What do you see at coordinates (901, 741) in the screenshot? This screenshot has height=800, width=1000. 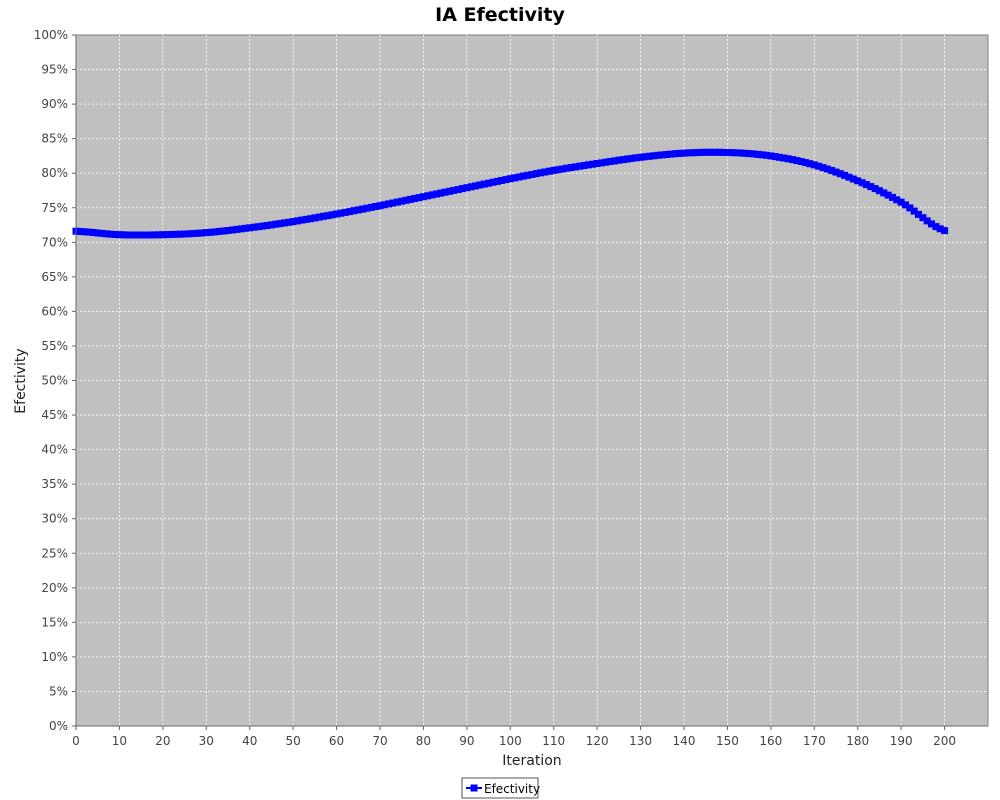 I see `x-tick-label: 190` at bounding box center [901, 741].